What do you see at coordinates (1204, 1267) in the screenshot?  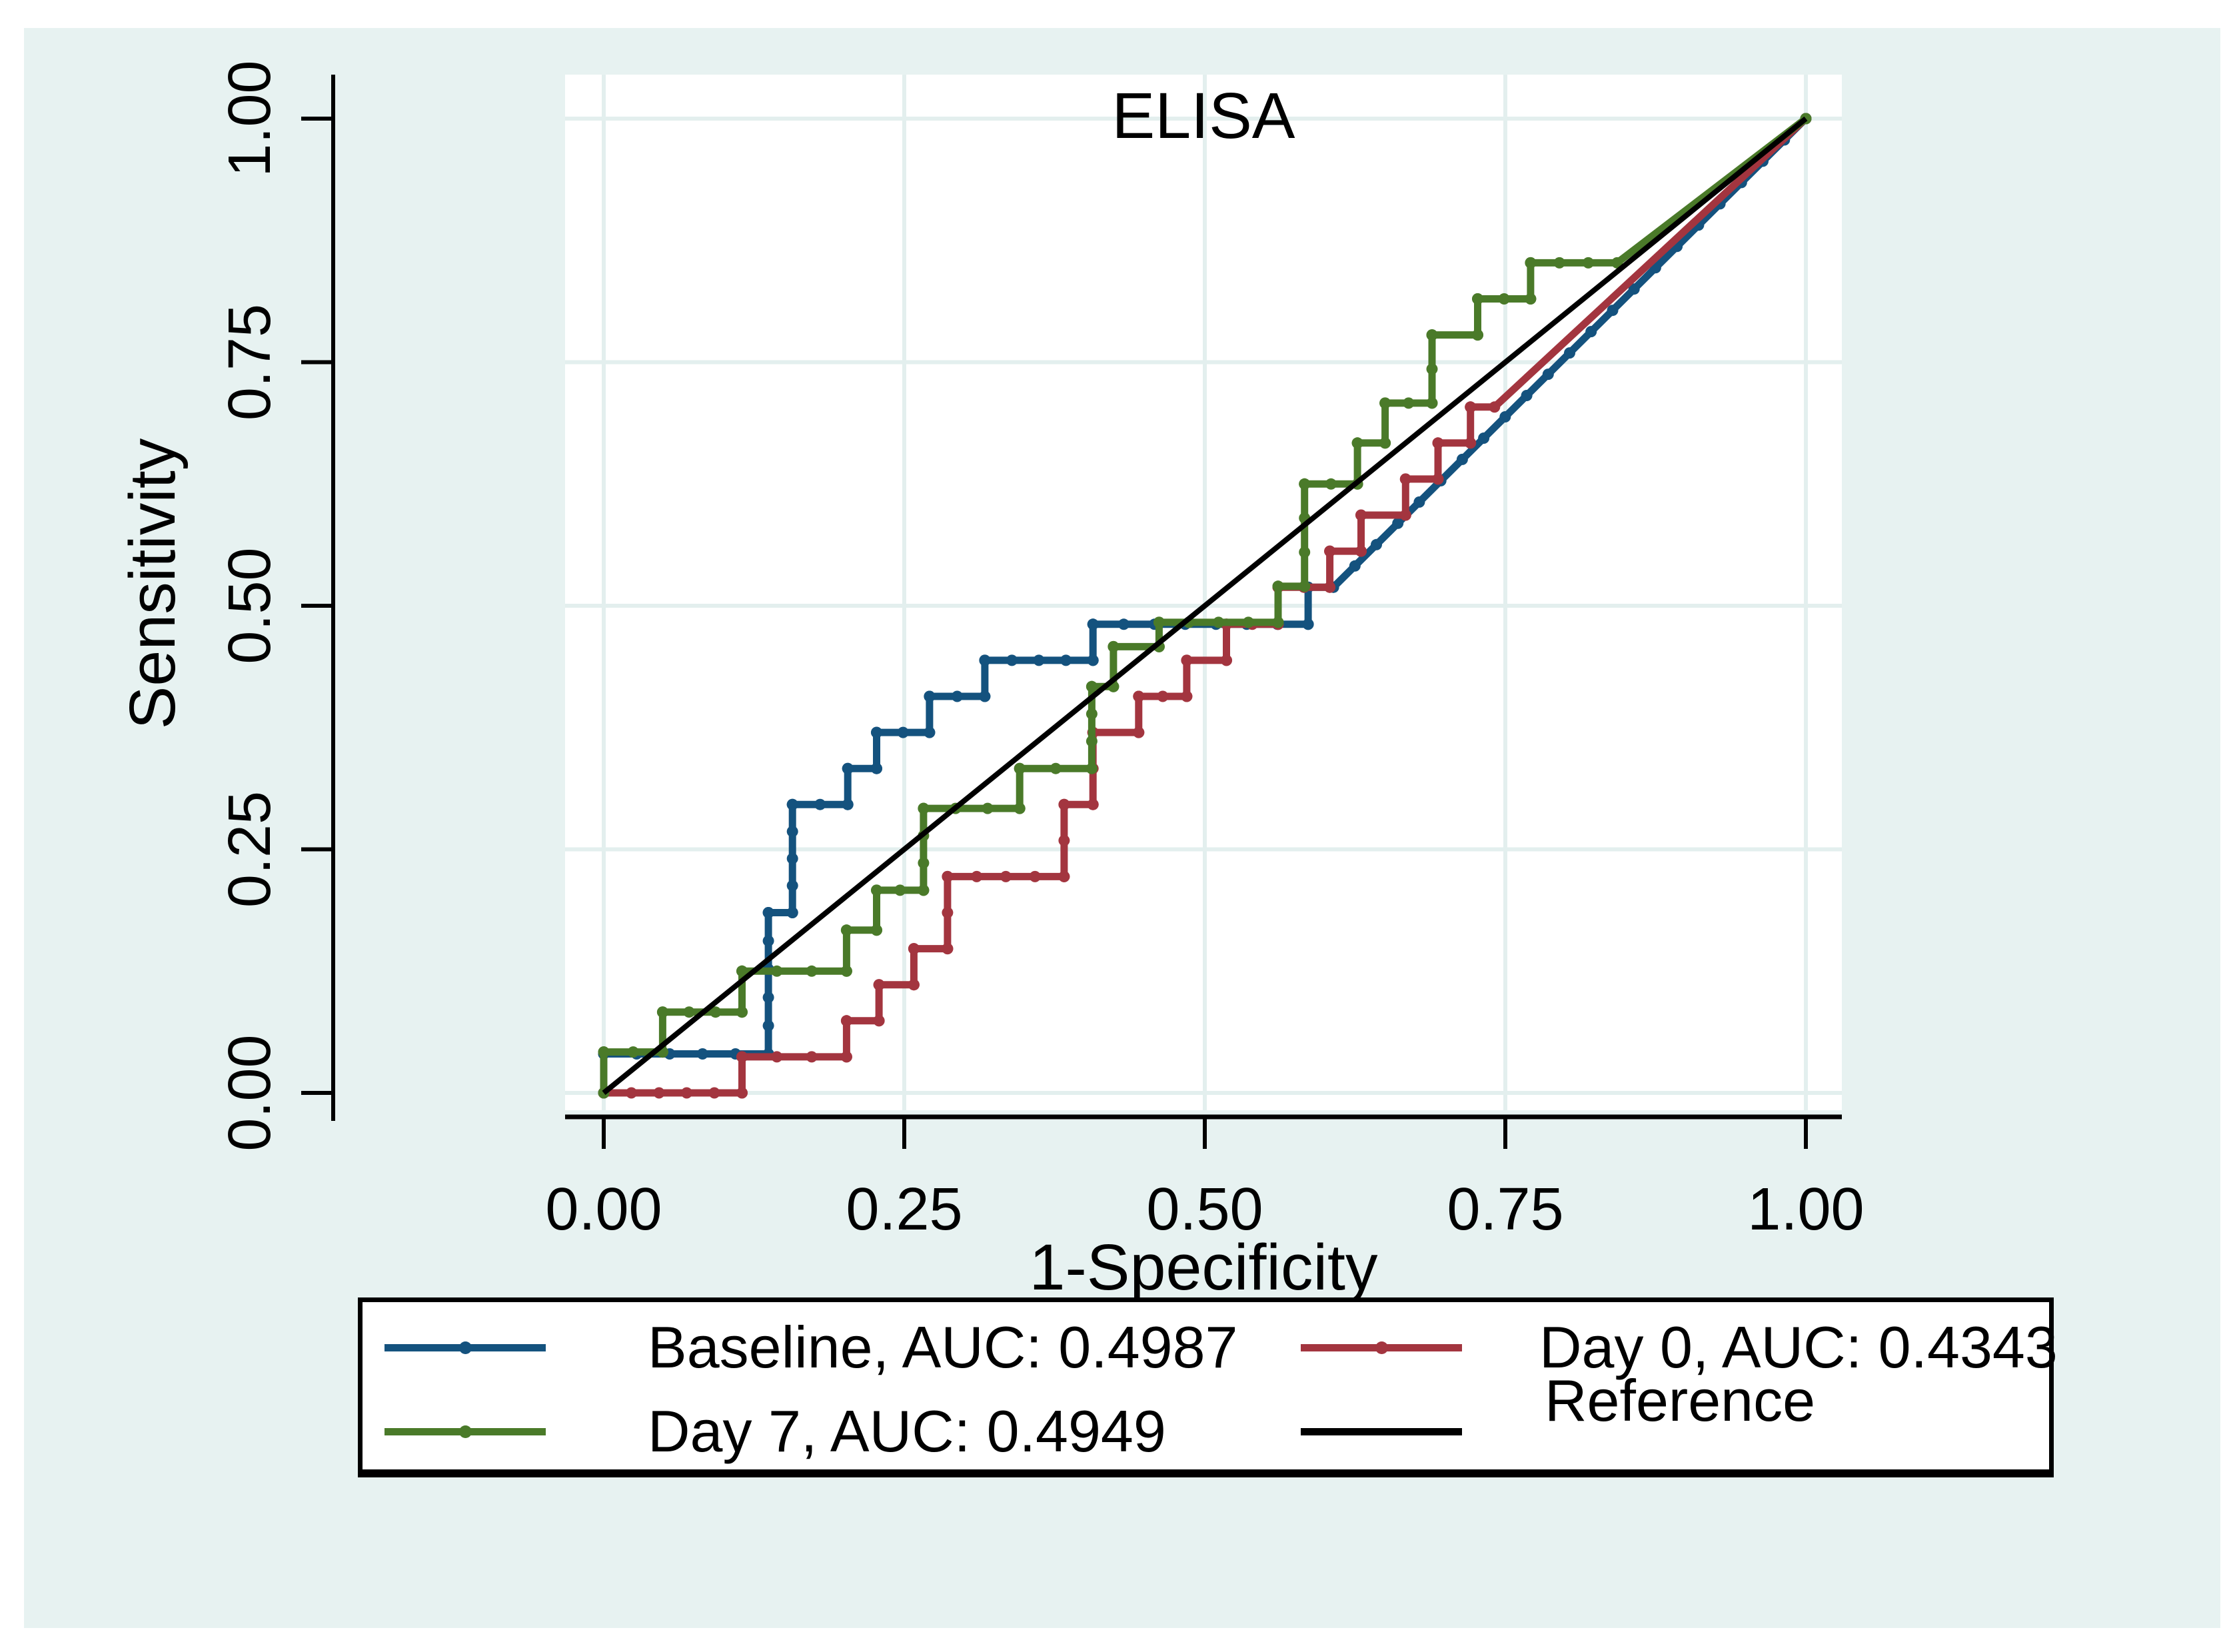 I see `x-axis-title: 1-Specificity` at bounding box center [1204, 1267].